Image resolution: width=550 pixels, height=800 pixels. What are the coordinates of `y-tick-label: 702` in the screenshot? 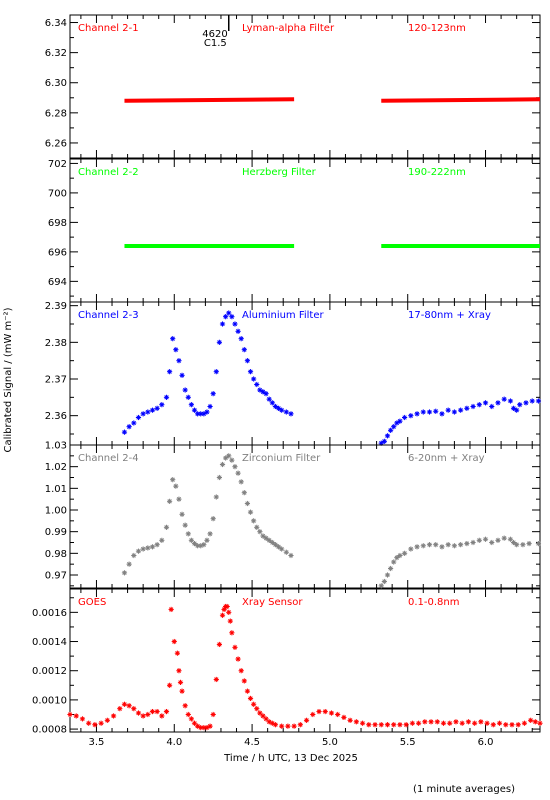 It's located at (57, 164).